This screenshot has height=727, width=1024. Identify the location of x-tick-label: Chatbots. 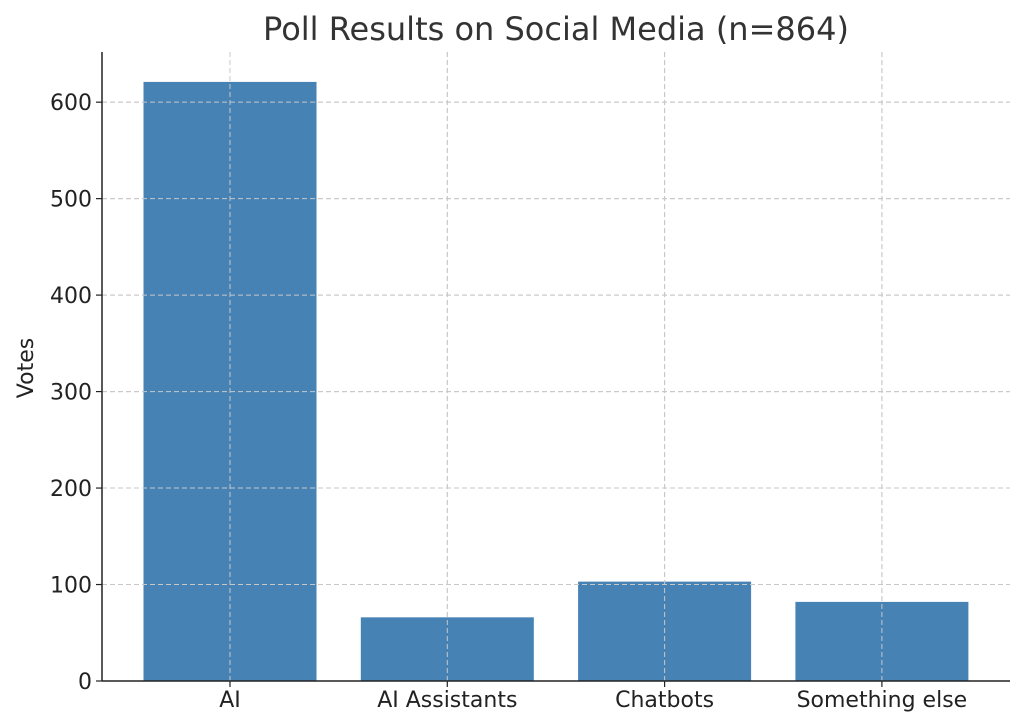
(664, 700).